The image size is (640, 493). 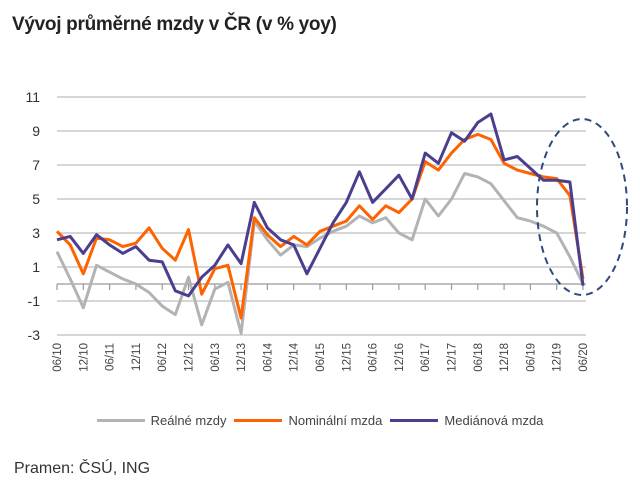 What do you see at coordinates (36, 233) in the screenshot?
I see `y-tick-label: 3` at bounding box center [36, 233].